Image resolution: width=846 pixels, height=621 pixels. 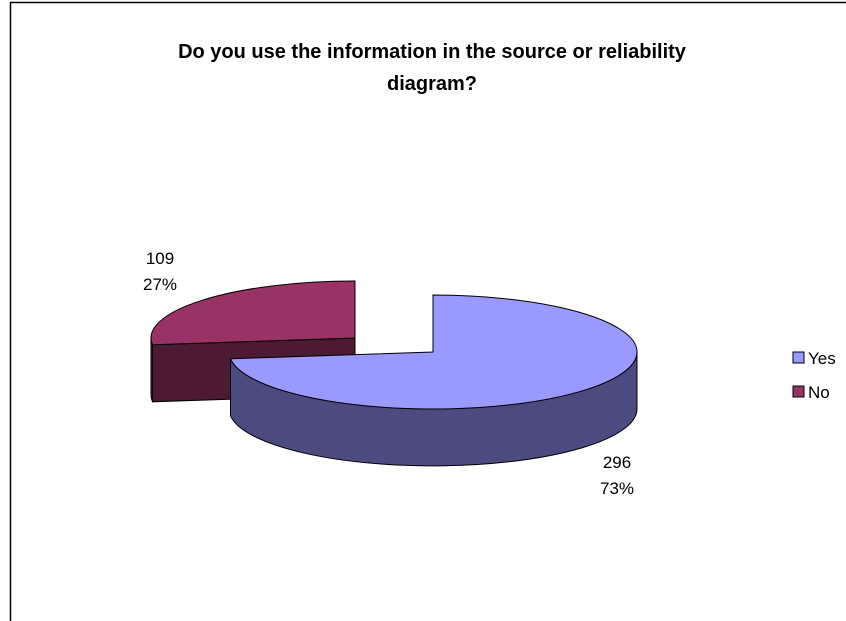 I want to click on legend: Yes No, so click(x=814, y=375).